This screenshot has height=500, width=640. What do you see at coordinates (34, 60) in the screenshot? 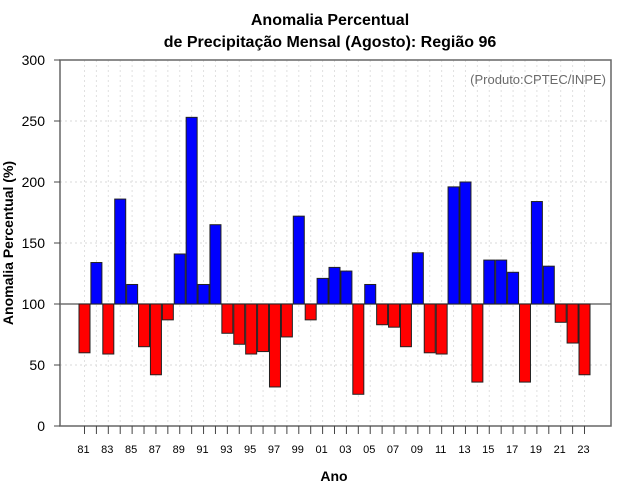
I see `y-tick-label: 300` at bounding box center [34, 60].